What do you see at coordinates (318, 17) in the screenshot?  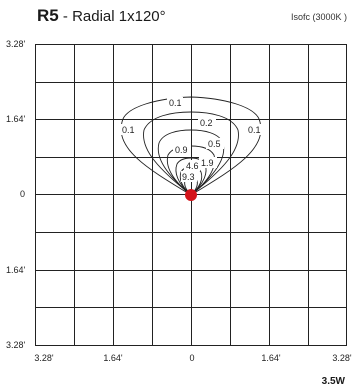 I see `subtitle: Isofc (3000K )` at bounding box center [318, 17].